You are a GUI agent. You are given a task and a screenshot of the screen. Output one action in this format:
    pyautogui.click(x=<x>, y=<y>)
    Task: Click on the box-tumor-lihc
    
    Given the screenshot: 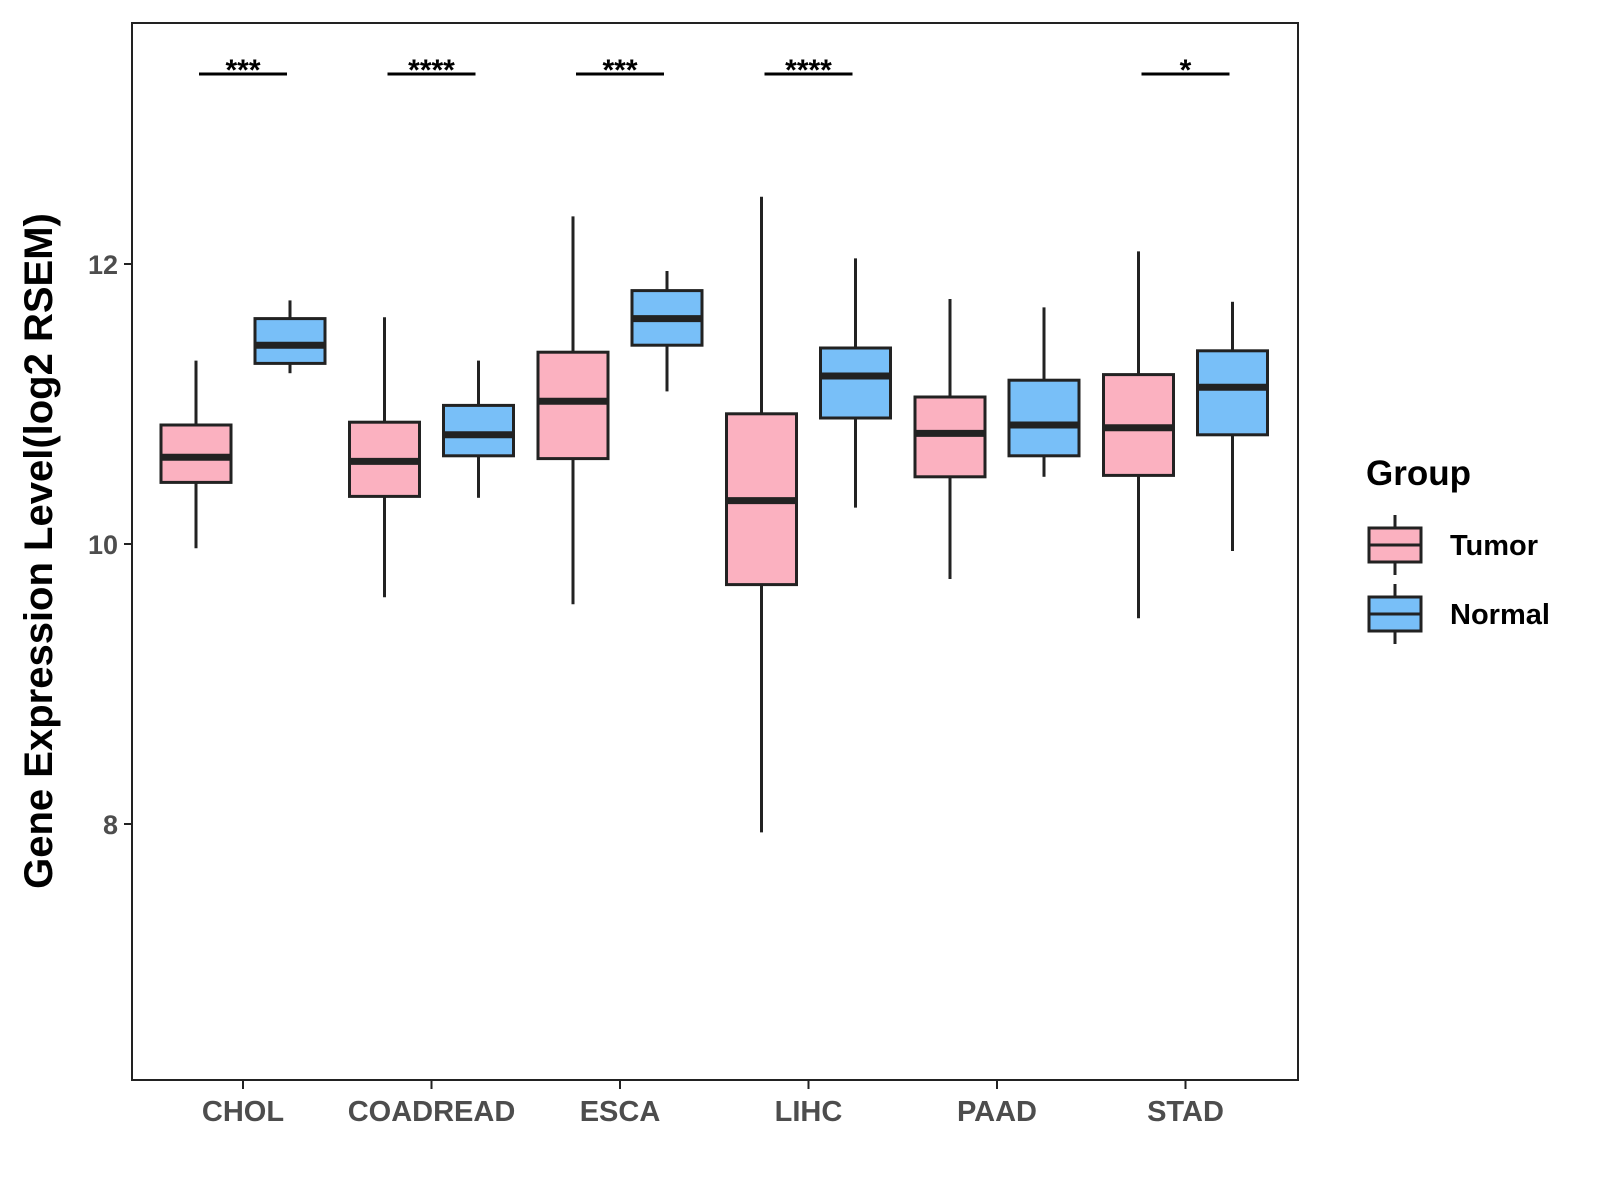 What is the action you would take?
    pyautogui.click(x=761, y=514)
    